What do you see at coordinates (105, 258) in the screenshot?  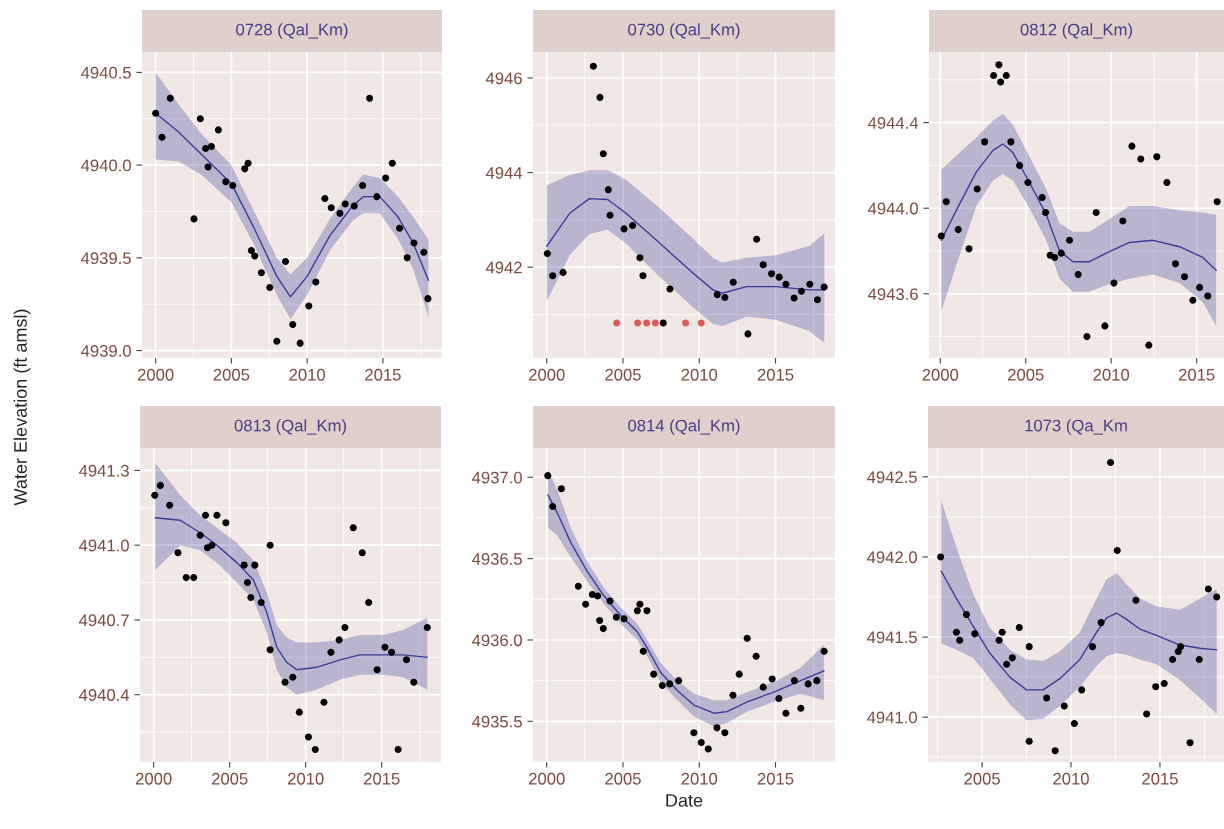 I see `y-tick-label: 4939.5` at bounding box center [105, 258].